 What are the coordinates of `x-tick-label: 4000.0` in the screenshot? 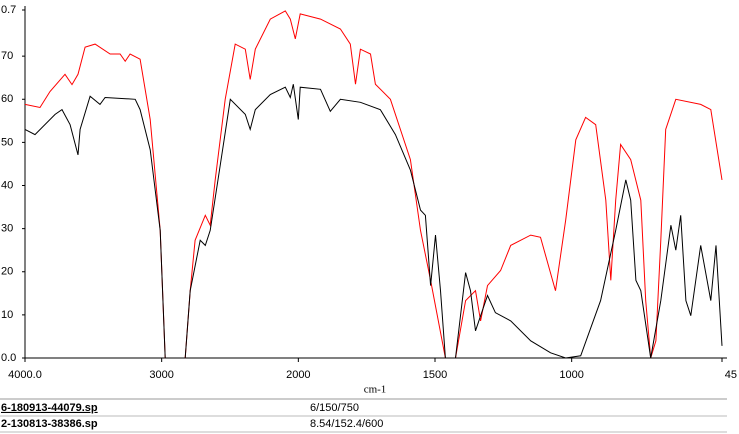 It's located at (25, 375).